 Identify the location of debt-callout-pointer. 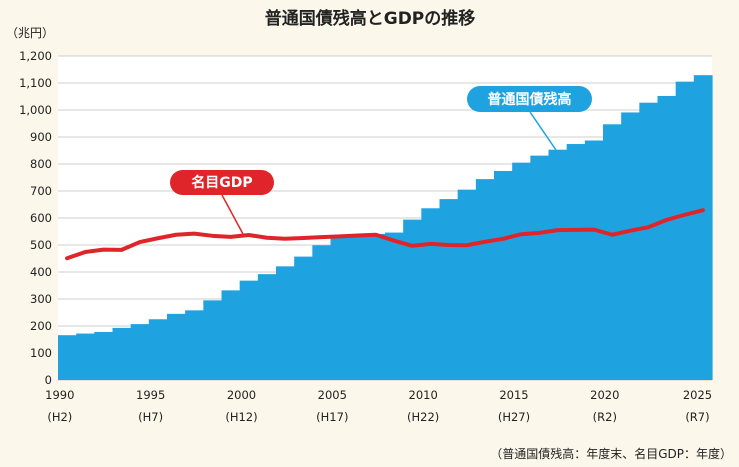
(543, 131).